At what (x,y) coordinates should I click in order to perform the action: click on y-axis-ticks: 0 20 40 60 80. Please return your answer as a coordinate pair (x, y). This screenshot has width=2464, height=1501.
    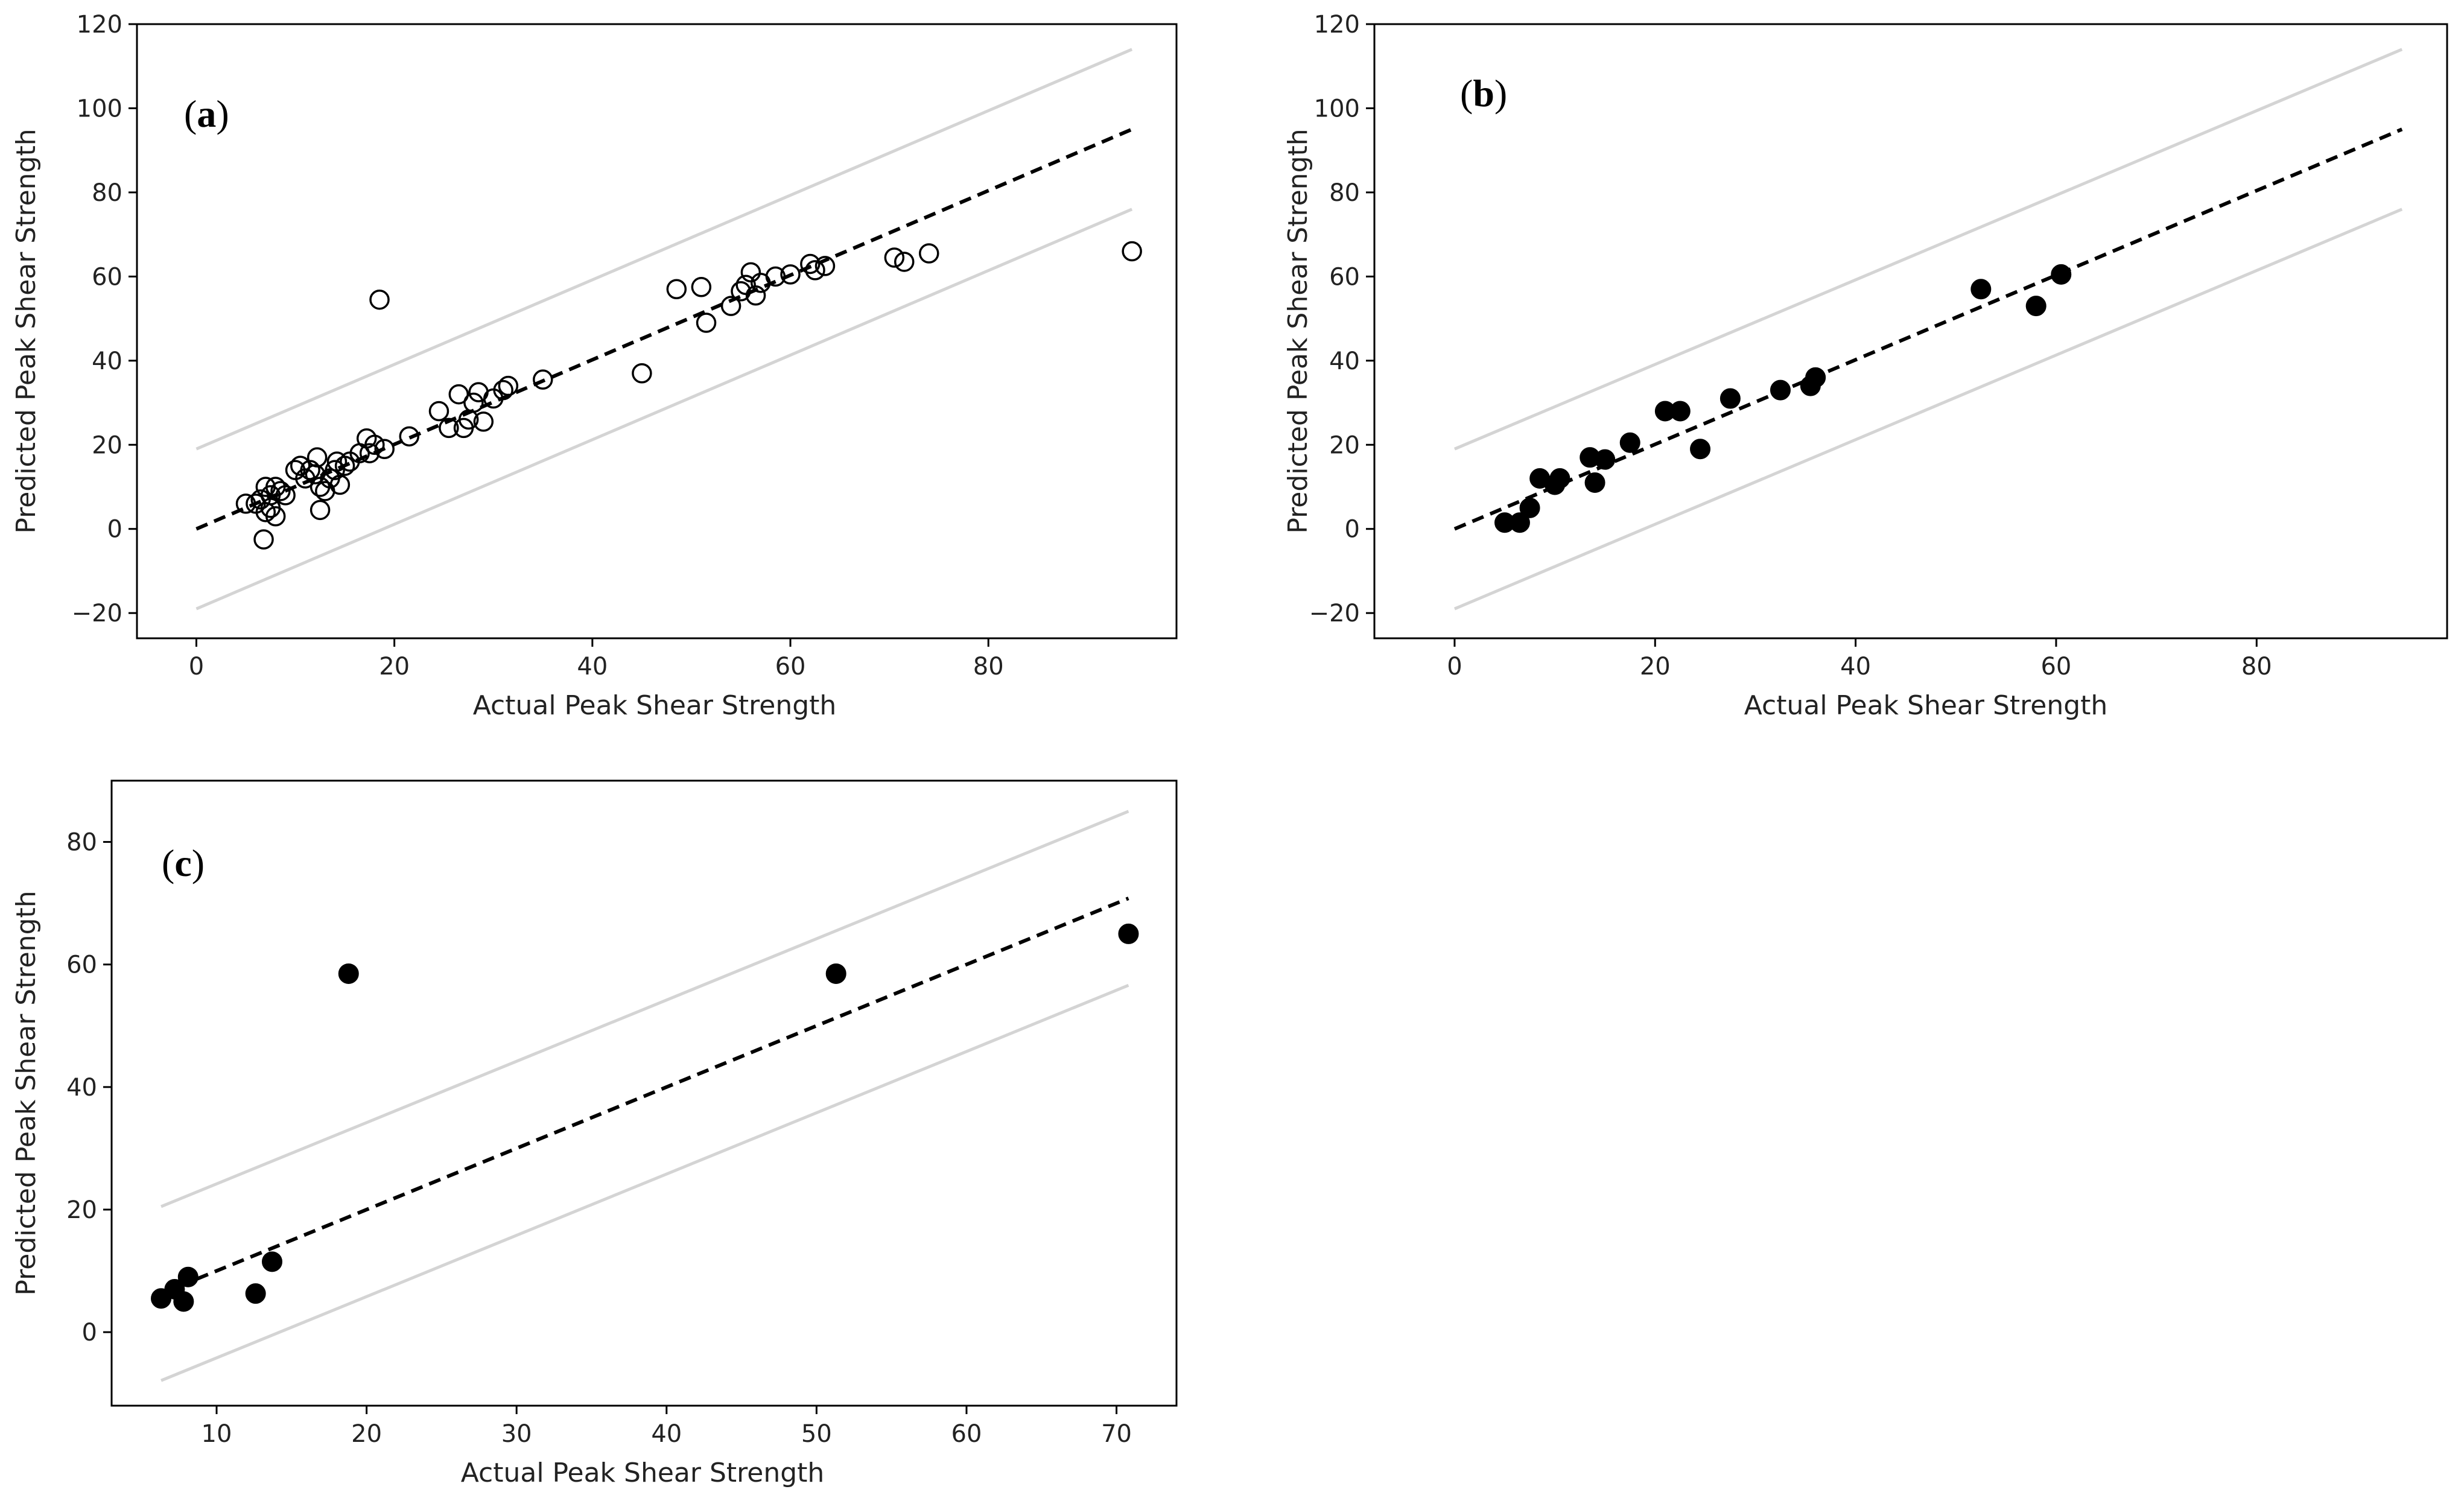
    Looking at the image, I should click on (89, 1088).